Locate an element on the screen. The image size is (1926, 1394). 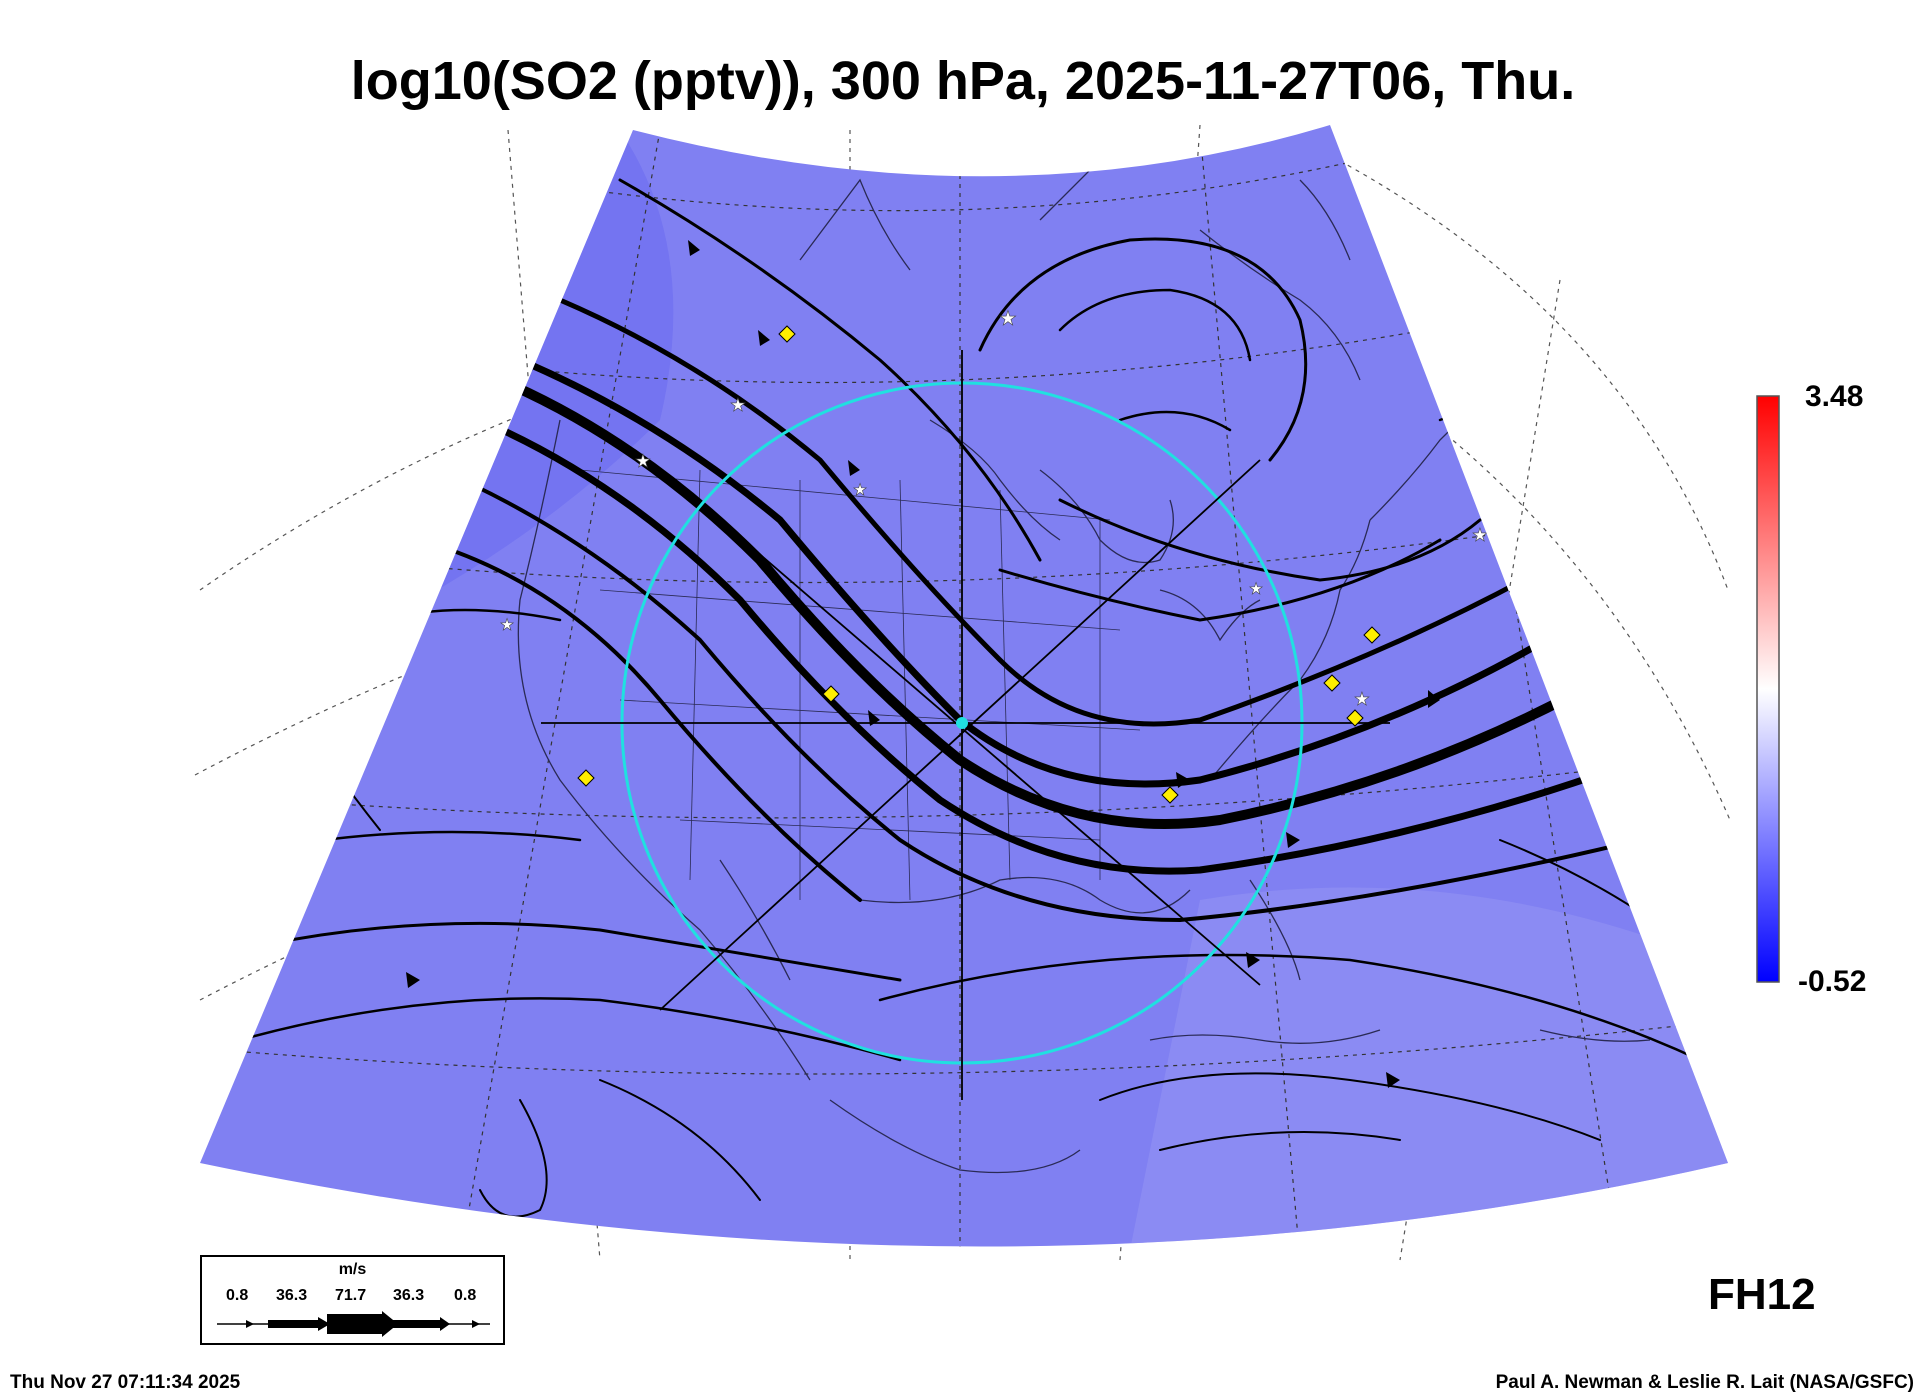
colorbar-min-label: -0.52 is located at coordinates (1832, 981).